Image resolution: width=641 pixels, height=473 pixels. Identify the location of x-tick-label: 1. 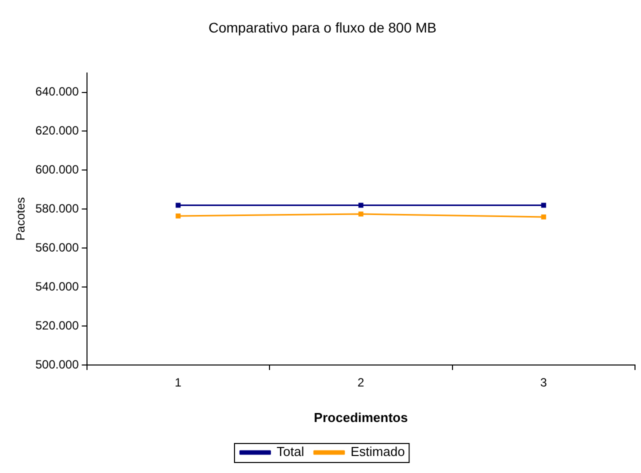
(178, 383).